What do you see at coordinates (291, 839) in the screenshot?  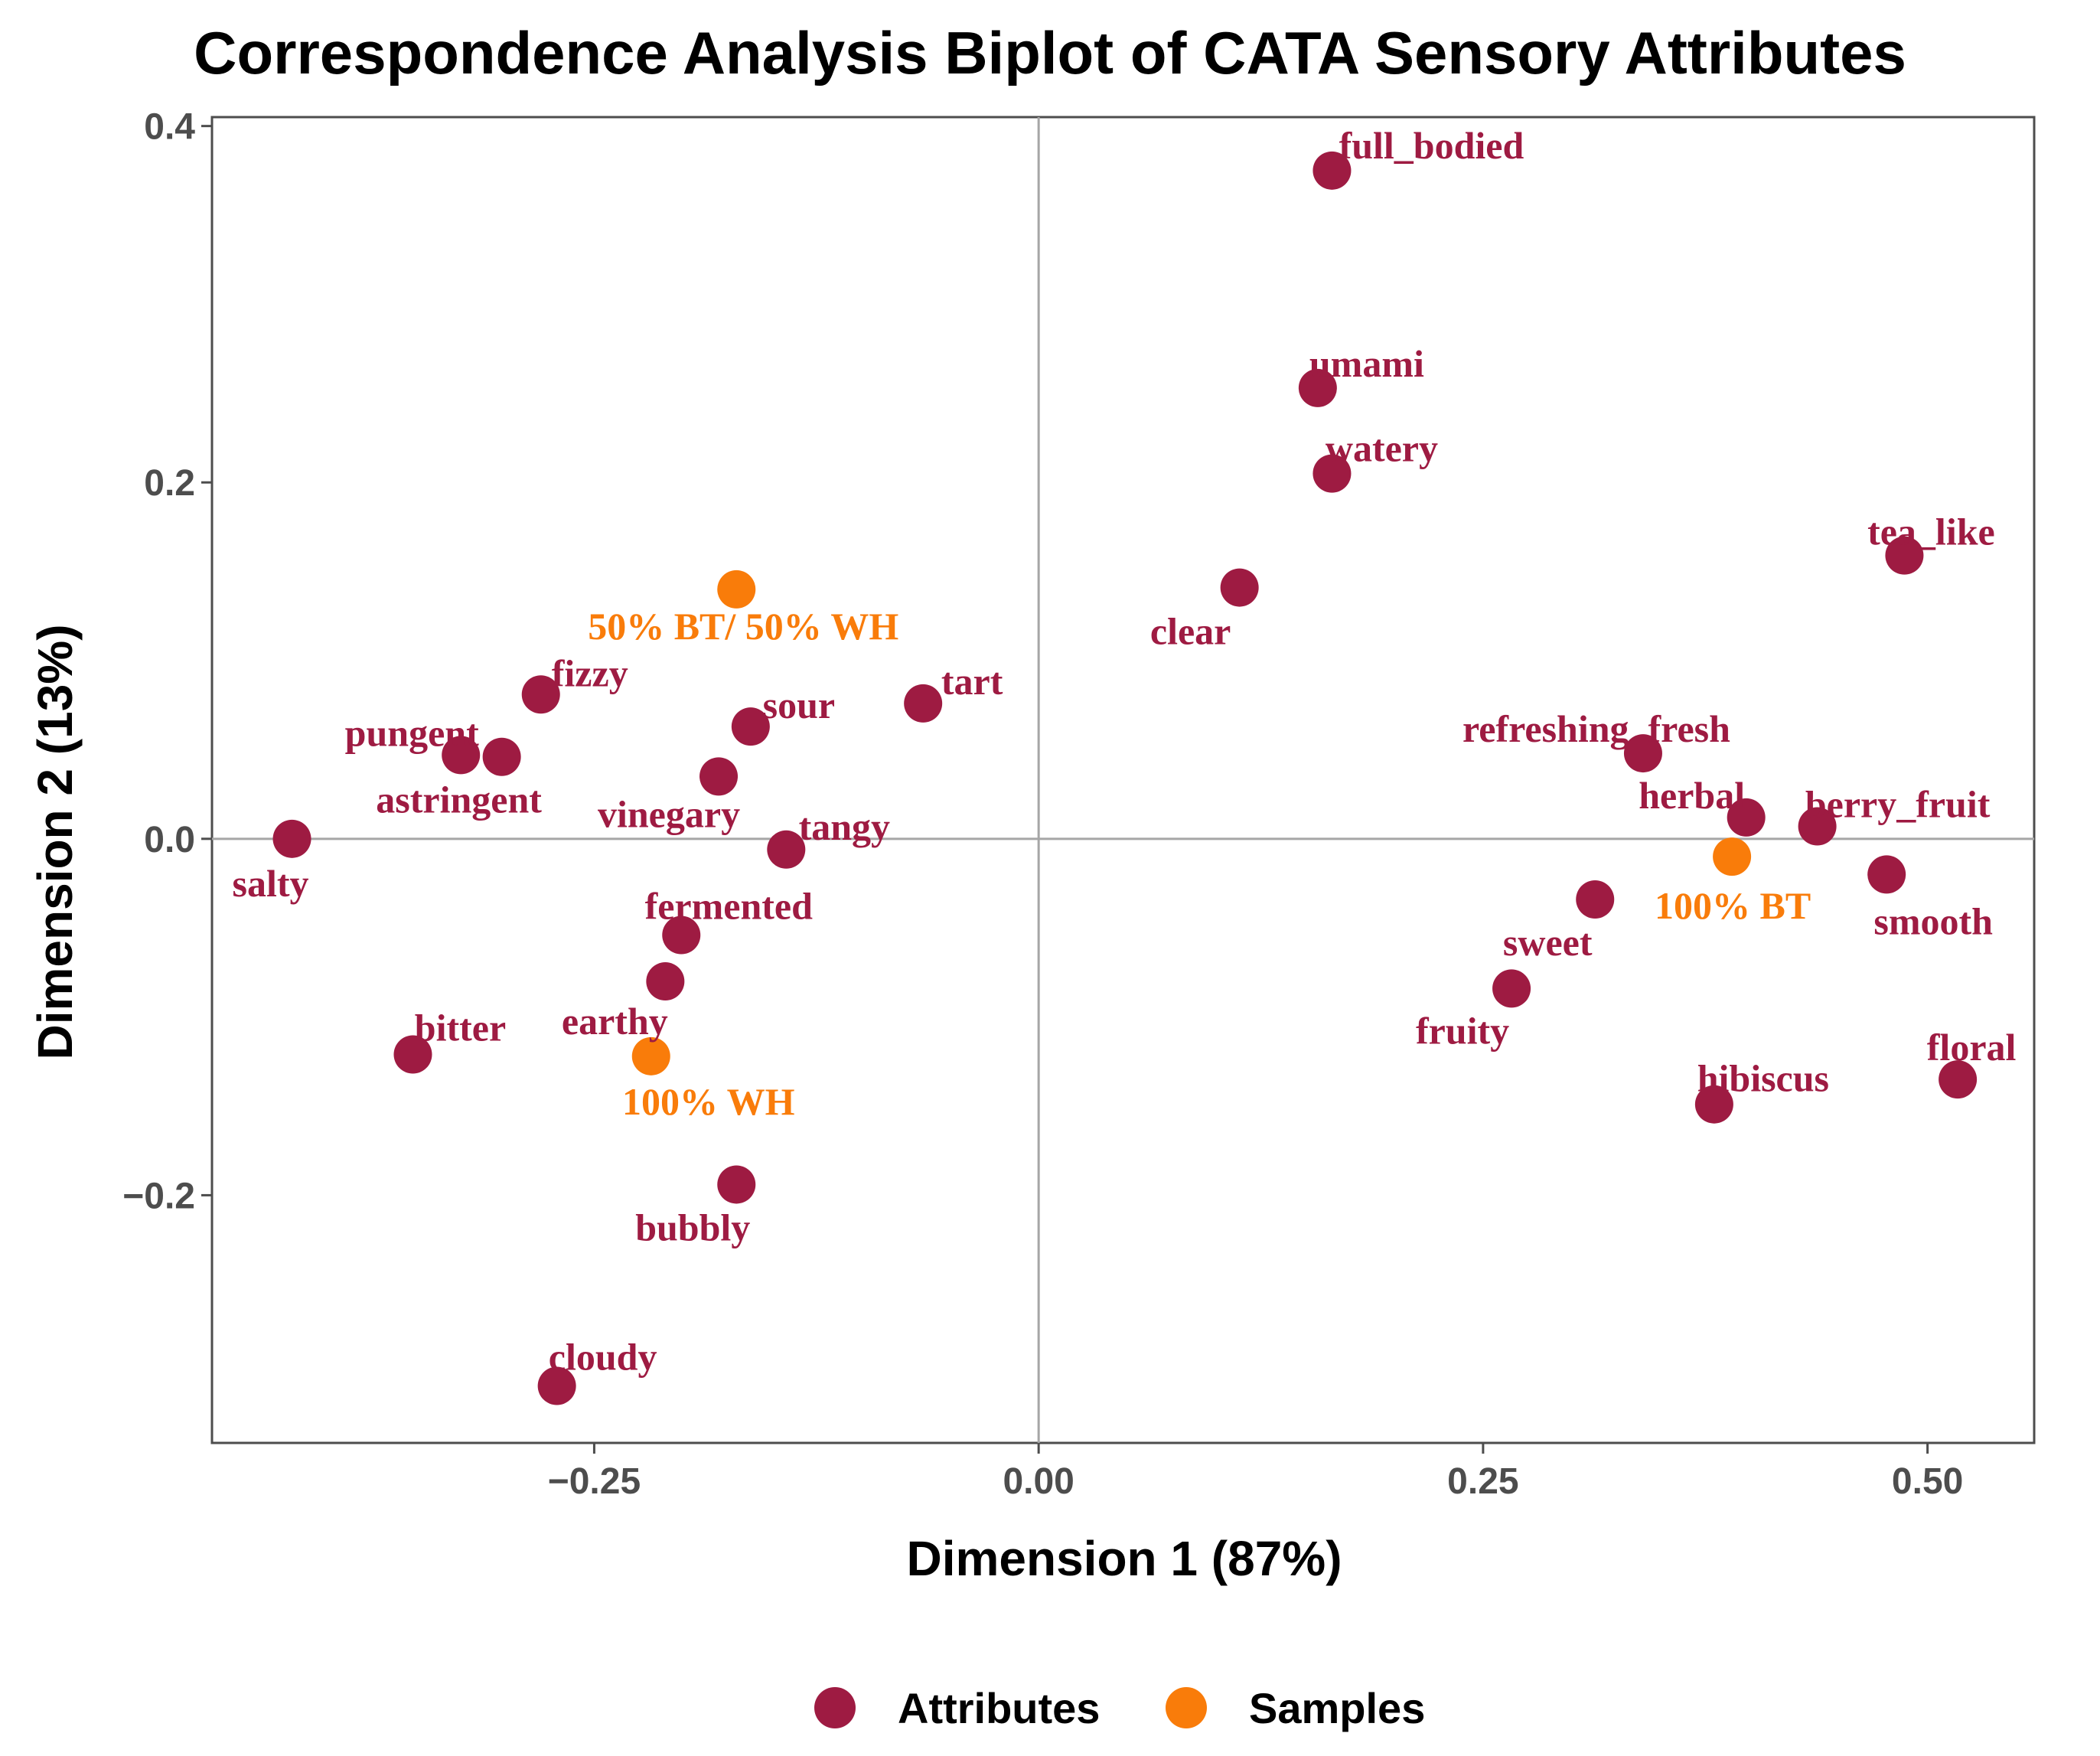 I see `point-salty` at bounding box center [291, 839].